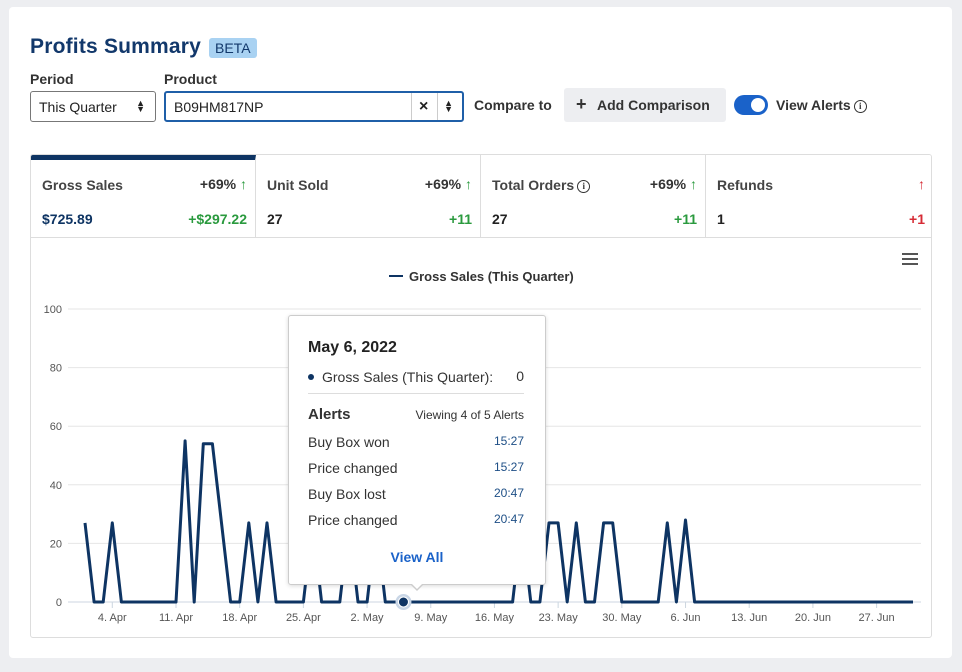  What do you see at coordinates (520, 376) in the screenshot?
I see `tooltip-value: 0` at bounding box center [520, 376].